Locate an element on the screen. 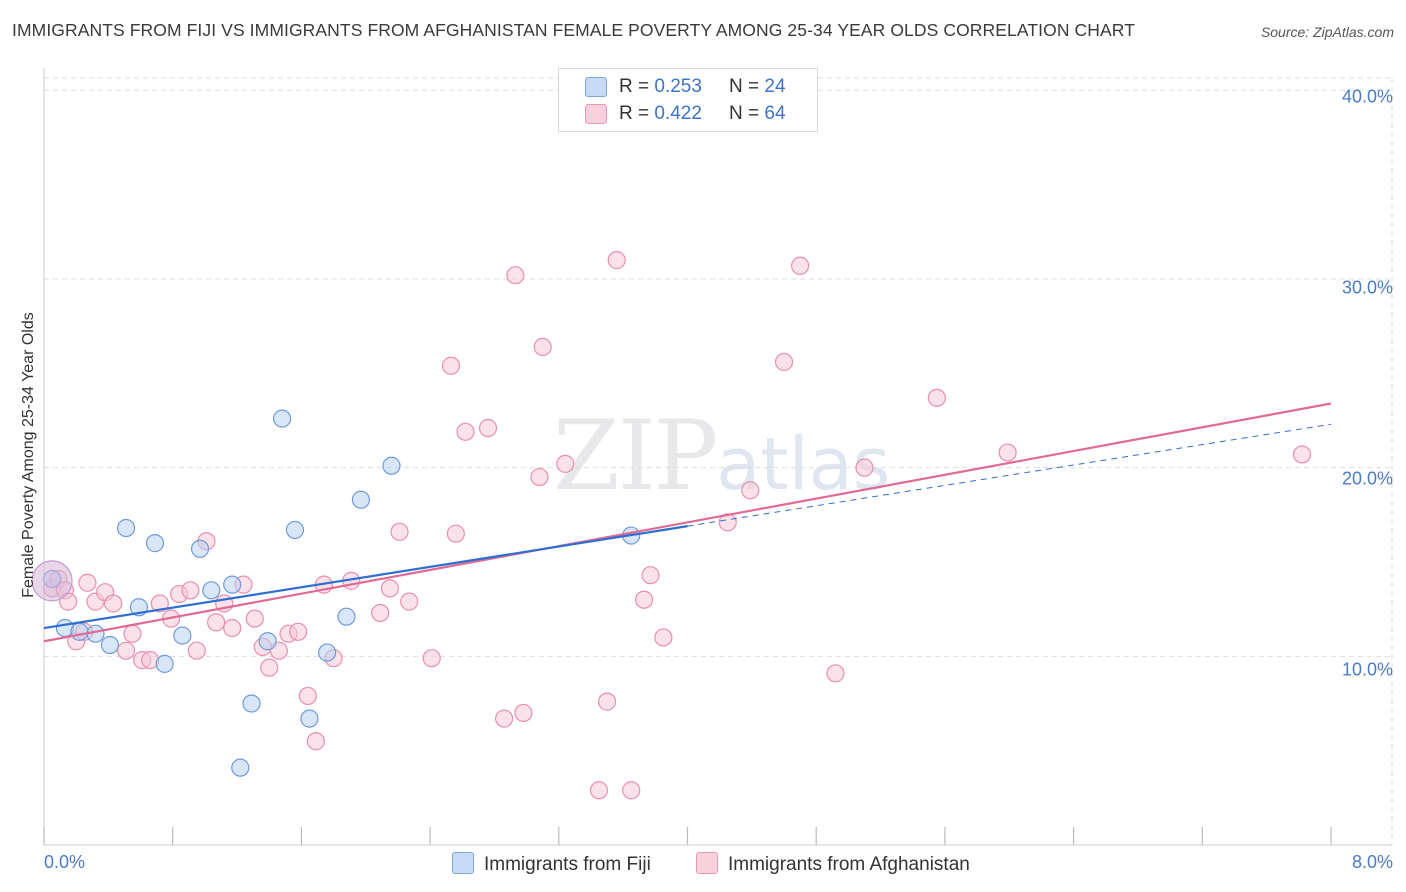 The width and height of the screenshot is (1406, 892). x-tick-label-min: 0.0% is located at coordinates (65, 862).